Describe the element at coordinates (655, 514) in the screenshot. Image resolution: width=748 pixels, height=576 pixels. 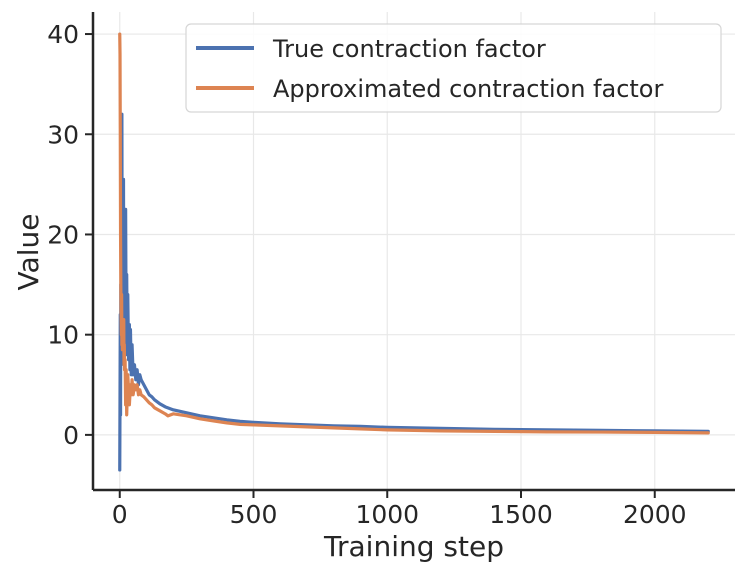
I see `x-tick-label: 2000` at that location.